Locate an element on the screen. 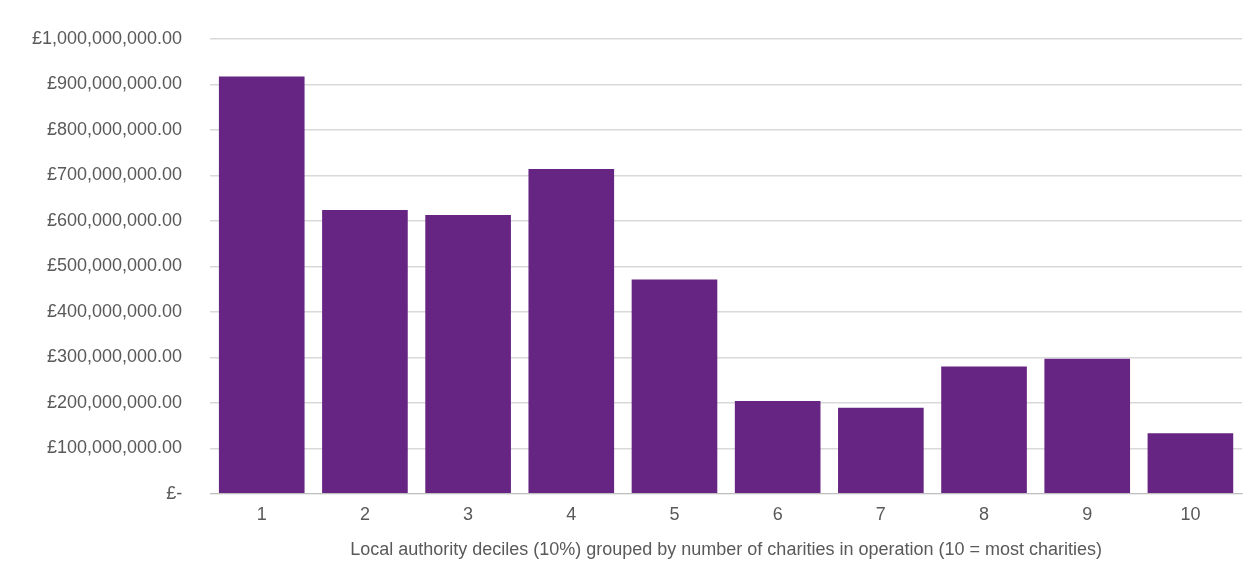  y-tick-label: £500,000,000.00 is located at coordinates (115, 265).